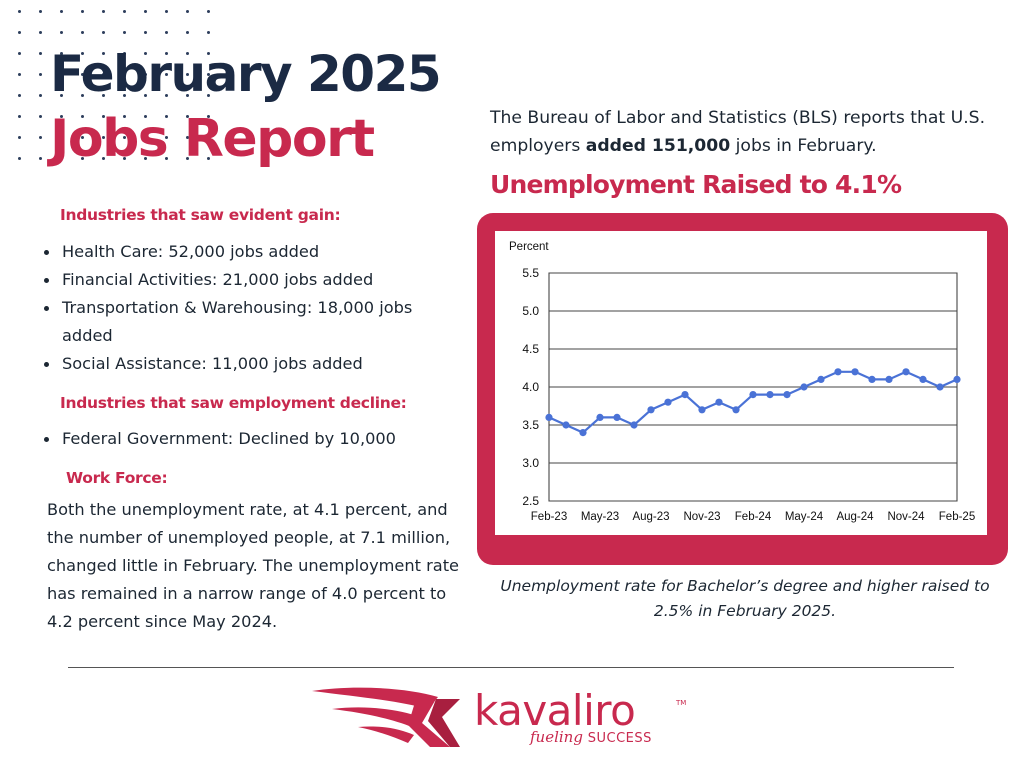 This screenshot has height=768, width=1024. What do you see at coordinates (753, 402) in the screenshot?
I see `series-line` at bounding box center [753, 402].